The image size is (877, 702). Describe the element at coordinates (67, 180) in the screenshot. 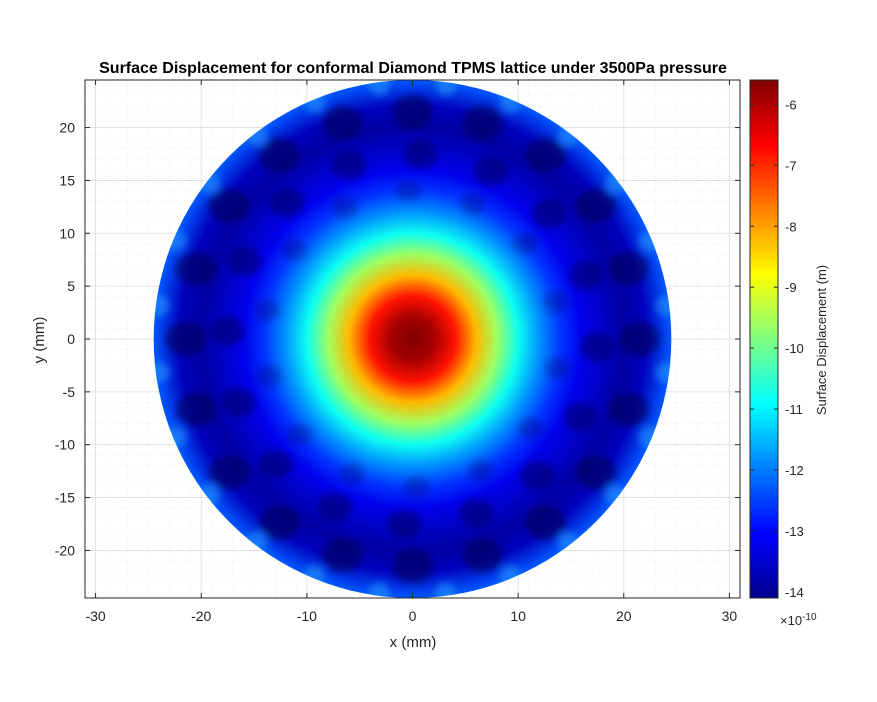

I see `y-tick-label: 15` at that location.